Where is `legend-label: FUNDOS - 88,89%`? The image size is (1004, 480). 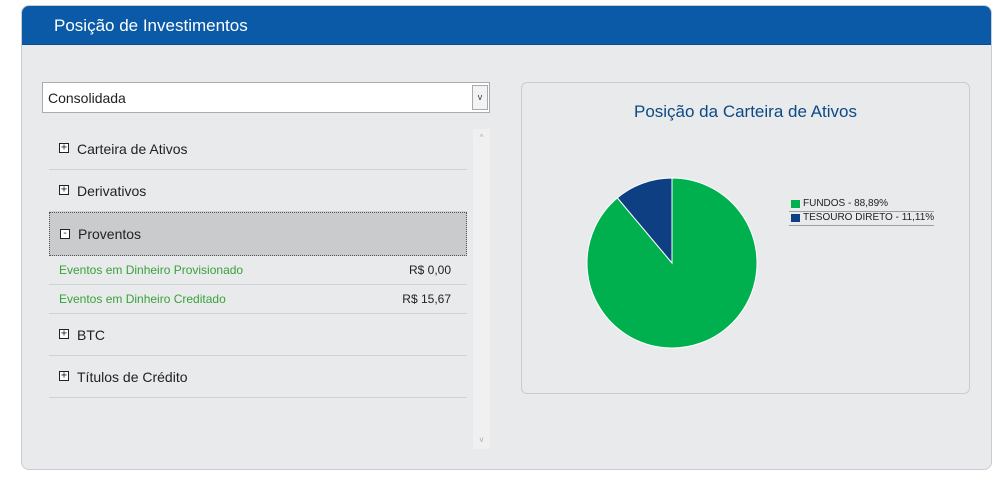
legend-label: FUNDOS - 88,89% is located at coordinates (846, 203).